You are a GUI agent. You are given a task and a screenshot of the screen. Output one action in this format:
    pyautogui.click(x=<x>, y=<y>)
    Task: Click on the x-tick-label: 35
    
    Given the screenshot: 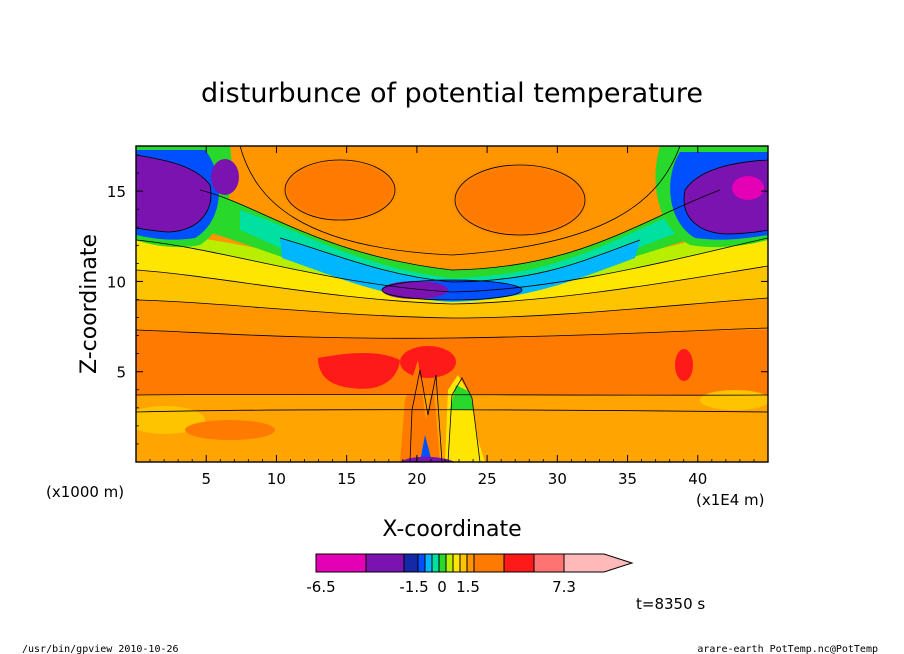 What is the action you would take?
    pyautogui.click(x=627, y=479)
    